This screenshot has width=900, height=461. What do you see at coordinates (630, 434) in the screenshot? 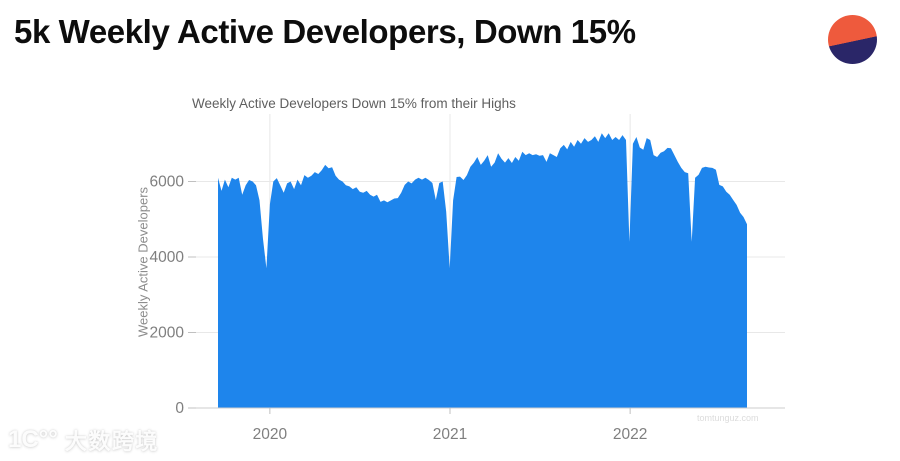
I see `svg-text: 2022` at bounding box center [630, 434].